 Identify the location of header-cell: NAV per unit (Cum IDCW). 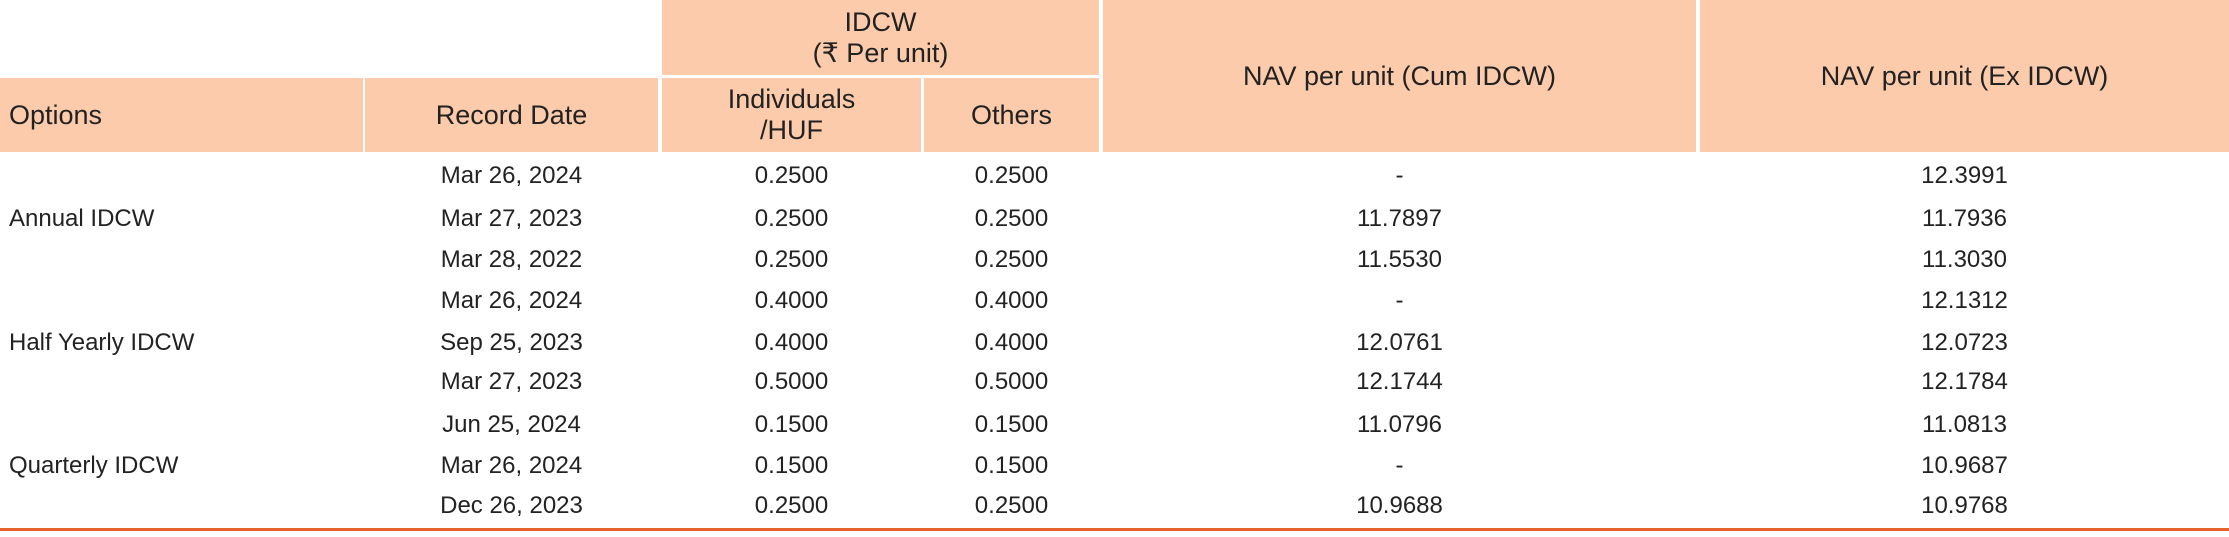
(1399, 76).